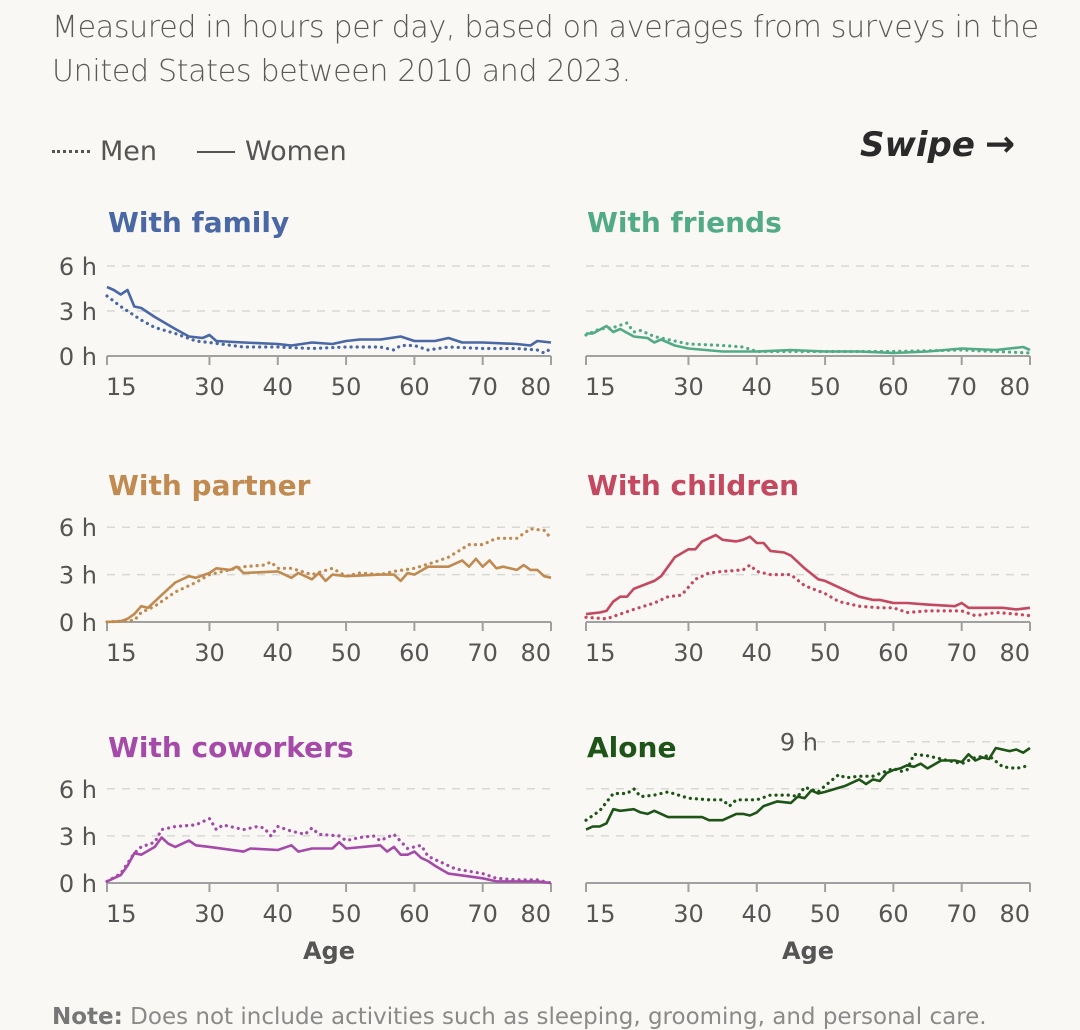  What do you see at coordinates (808, 303) in the screenshot?
I see `panel-with-friends: With friends 15 30 40 50 60 70 80` at bounding box center [808, 303].